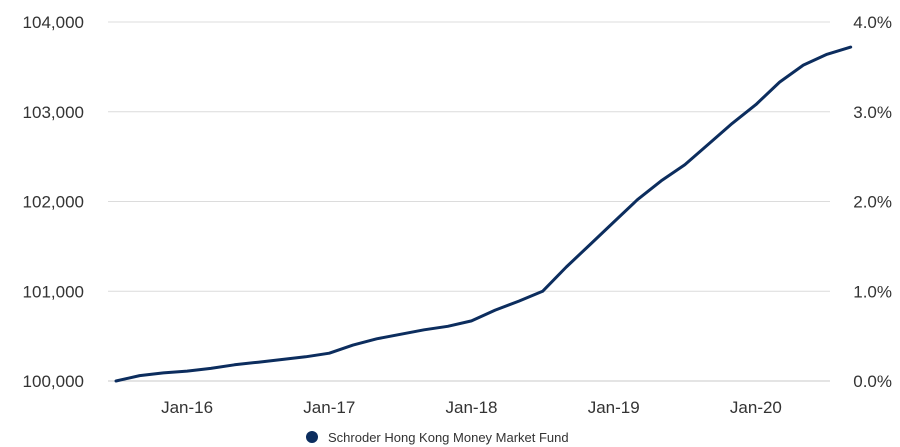 The height and width of the screenshot is (447, 900). What do you see at coordinates (872, 112) in the screenshot?
I see `y-right-tick-label: 3.0%` at bounding box center [872, 112].